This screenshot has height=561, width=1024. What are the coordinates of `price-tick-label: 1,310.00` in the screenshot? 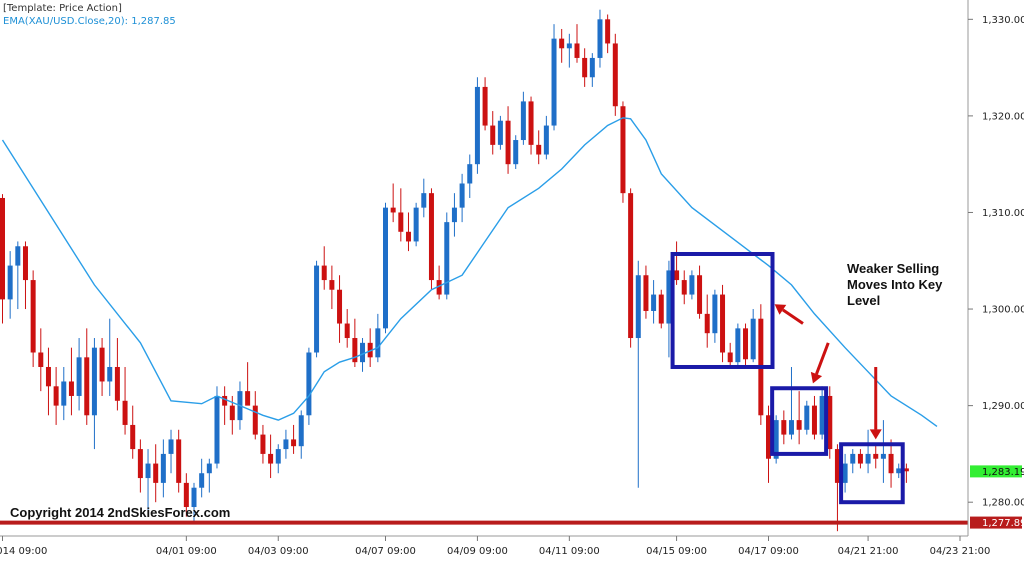 It's located at (1003, 213).